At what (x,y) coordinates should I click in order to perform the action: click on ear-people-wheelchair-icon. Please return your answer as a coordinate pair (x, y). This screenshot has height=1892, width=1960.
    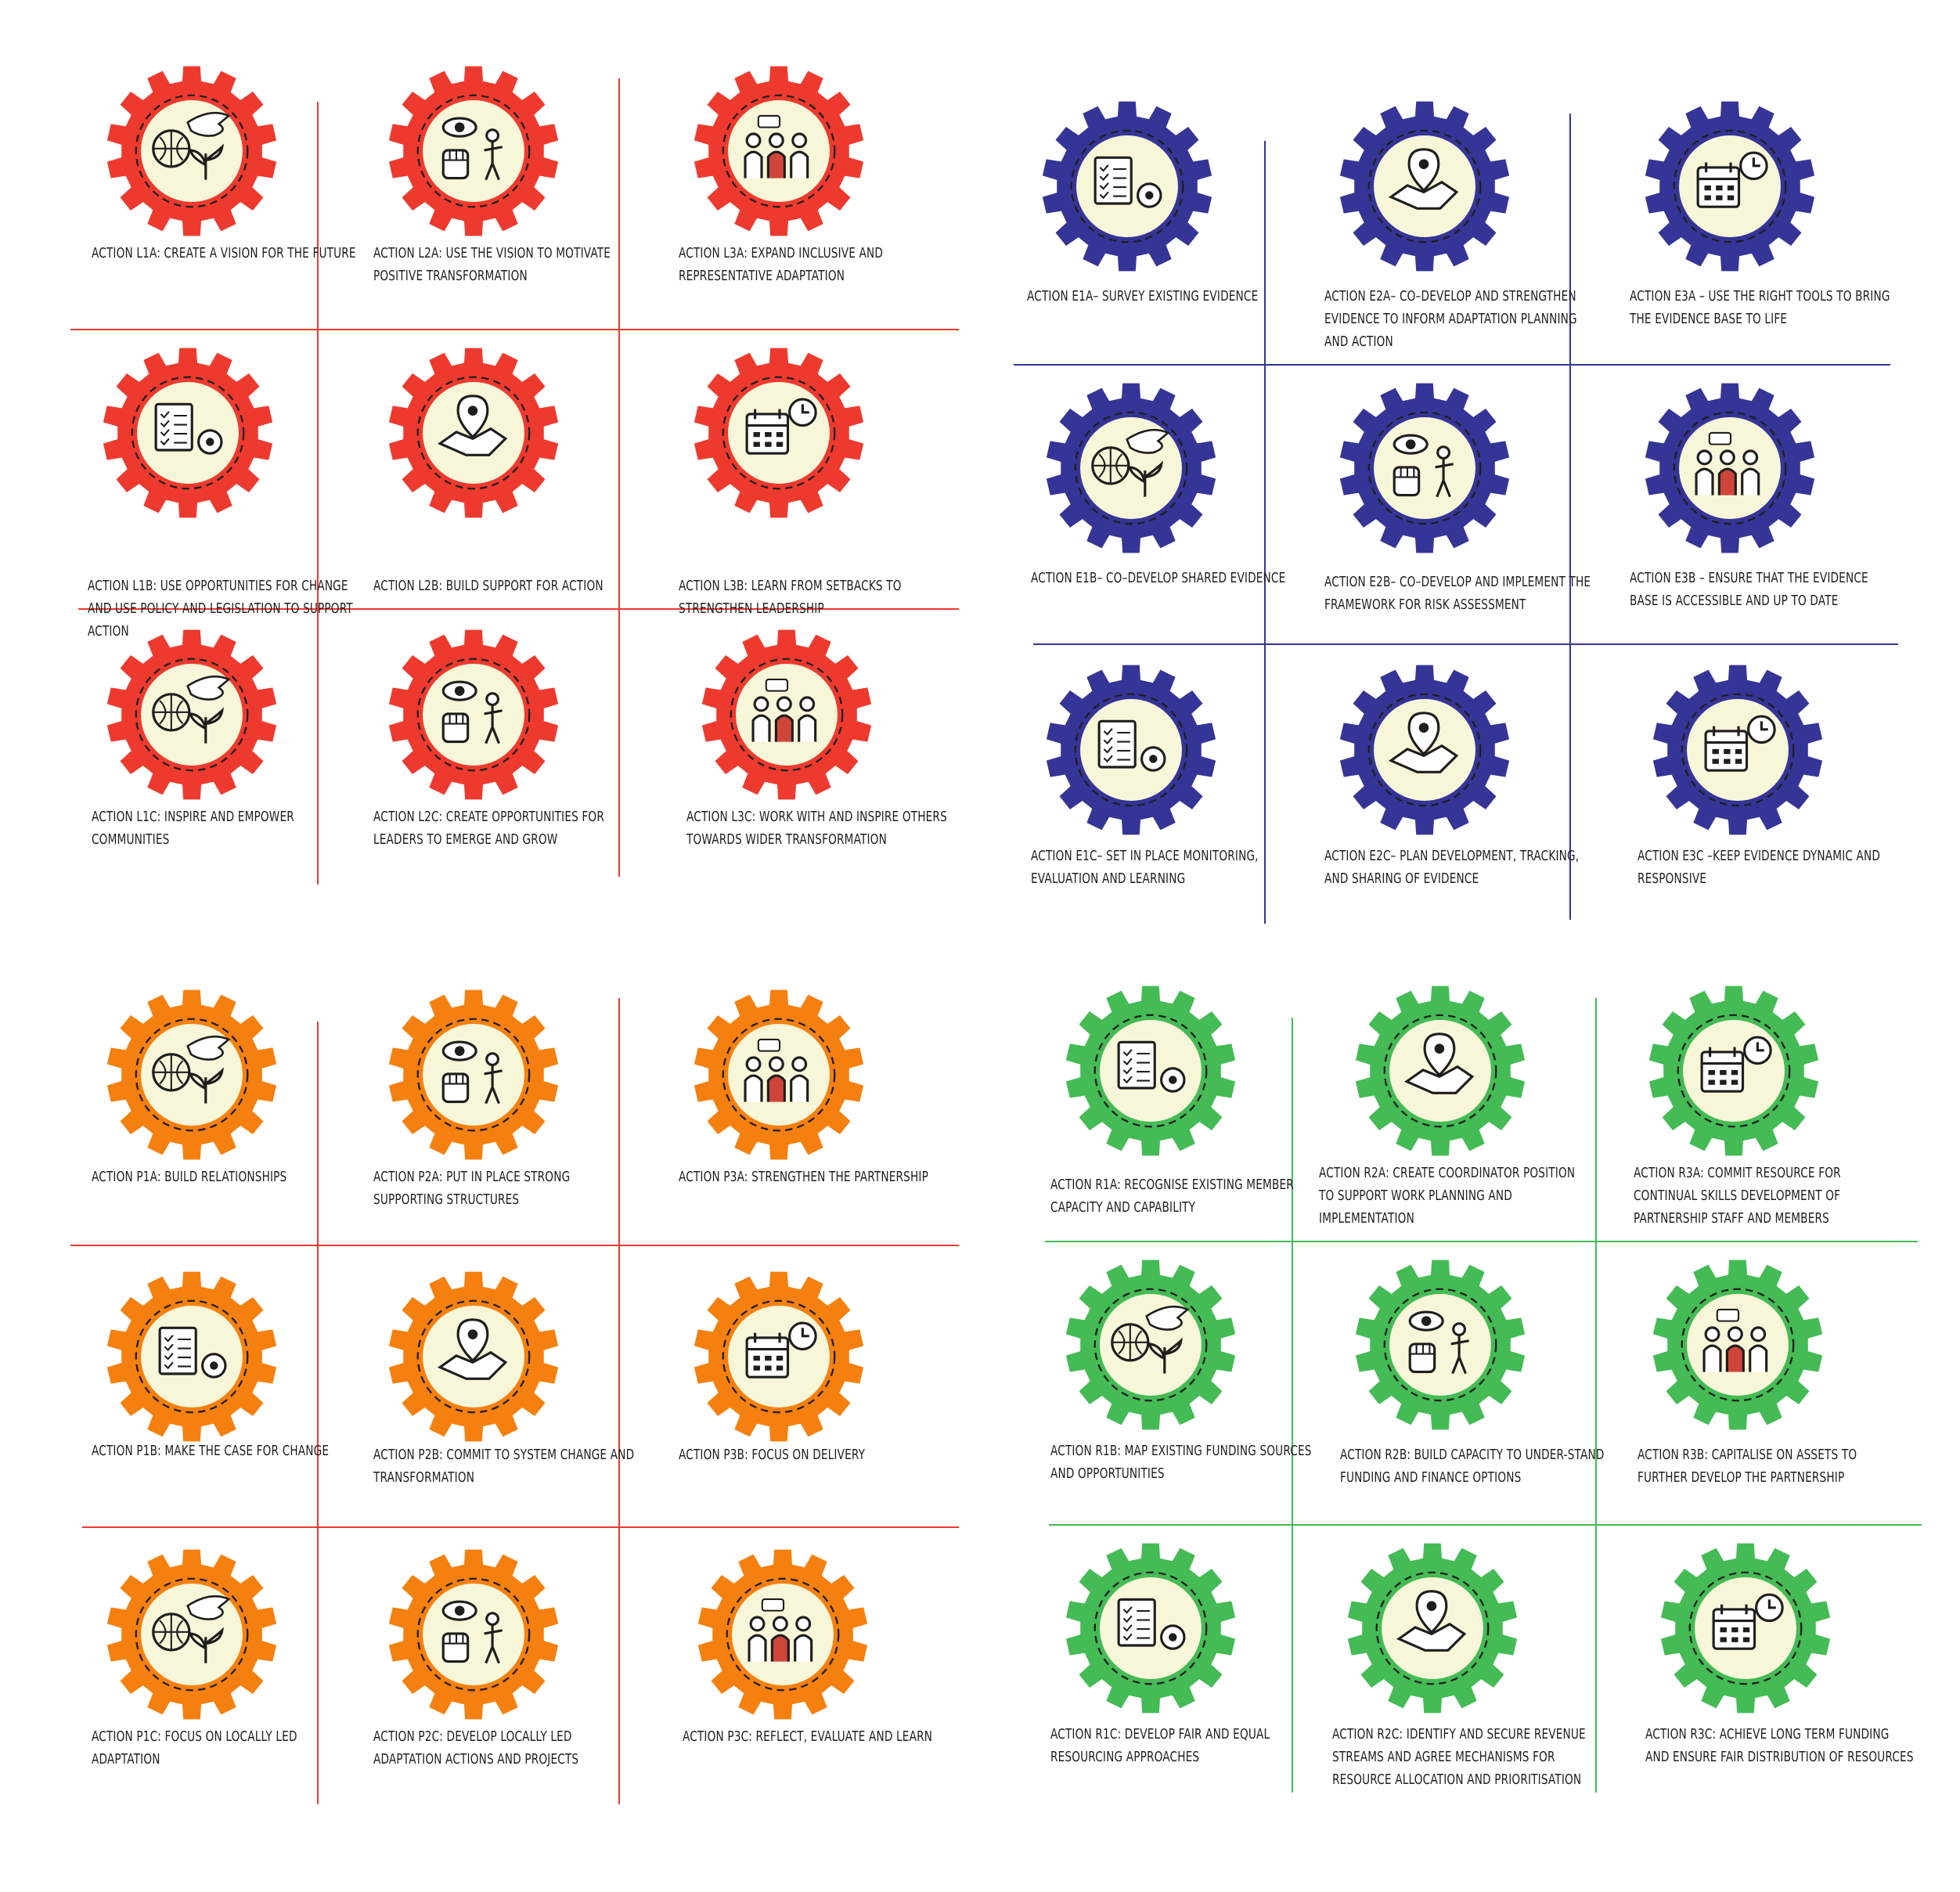
    Looking at the image, I should click on (779, 151).